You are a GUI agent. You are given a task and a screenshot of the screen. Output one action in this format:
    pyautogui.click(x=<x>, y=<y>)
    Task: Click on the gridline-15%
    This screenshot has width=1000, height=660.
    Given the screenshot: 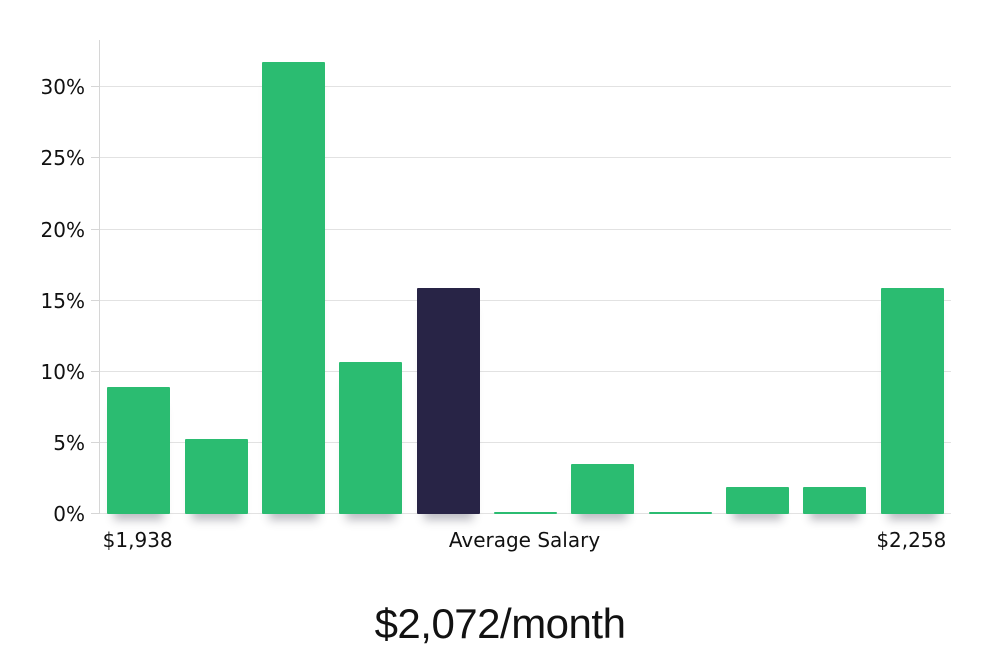 What is the action you would take?
    pyautogui.click(x=525, y=300)
    